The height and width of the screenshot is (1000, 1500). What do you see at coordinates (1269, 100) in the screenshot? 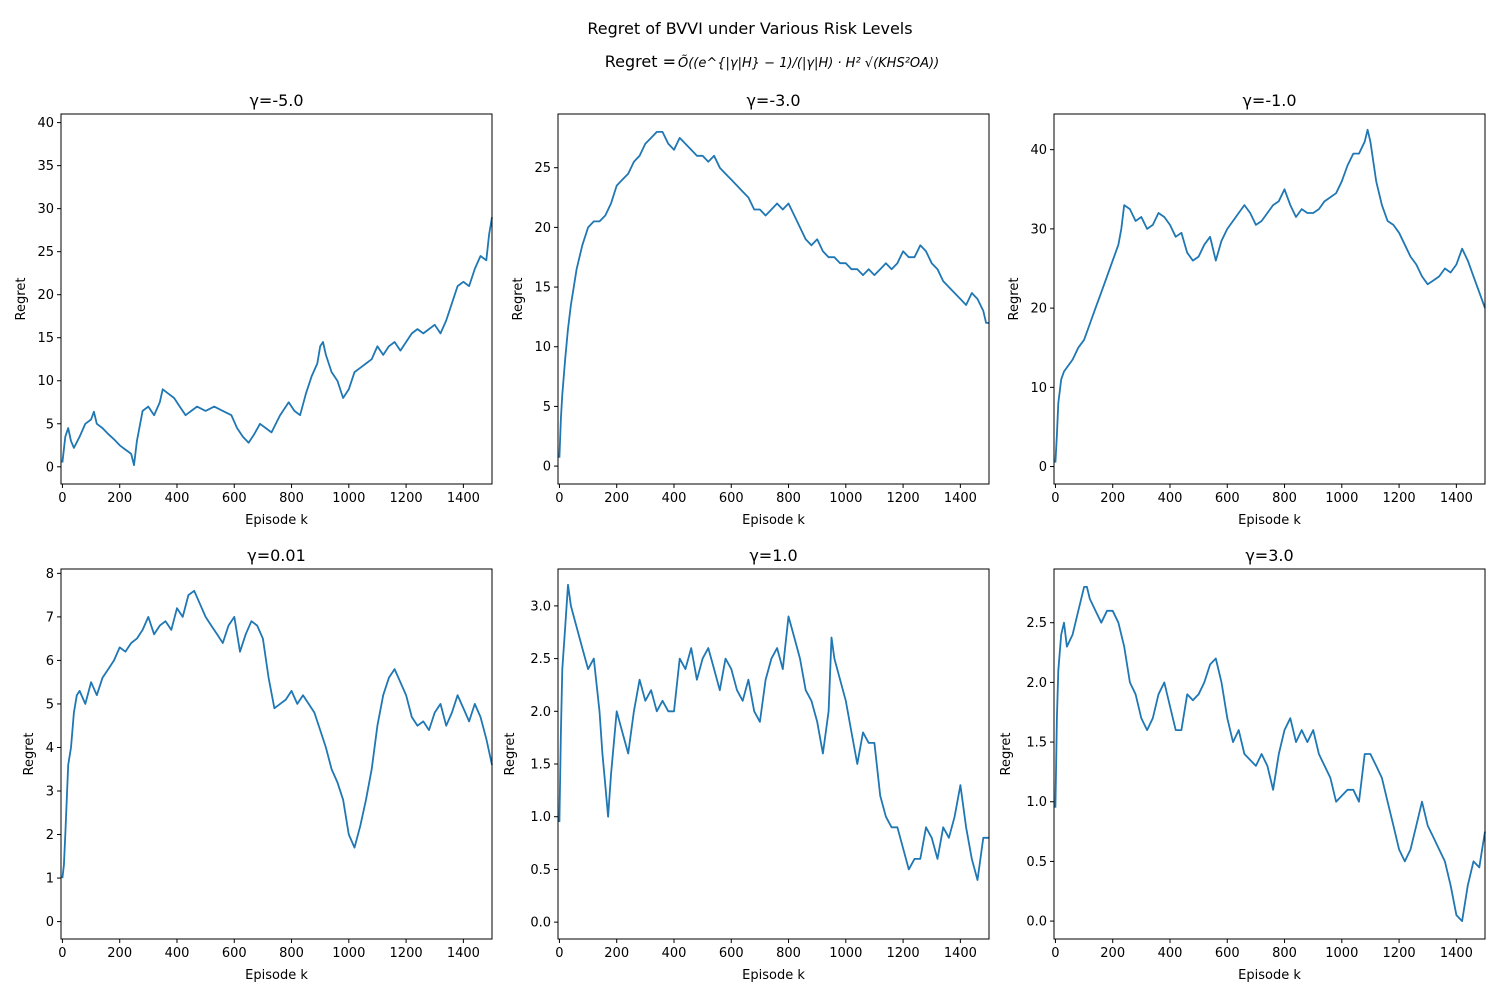
I see `subplot-title: γ=-1.0` at bounding box center [1269, 100].